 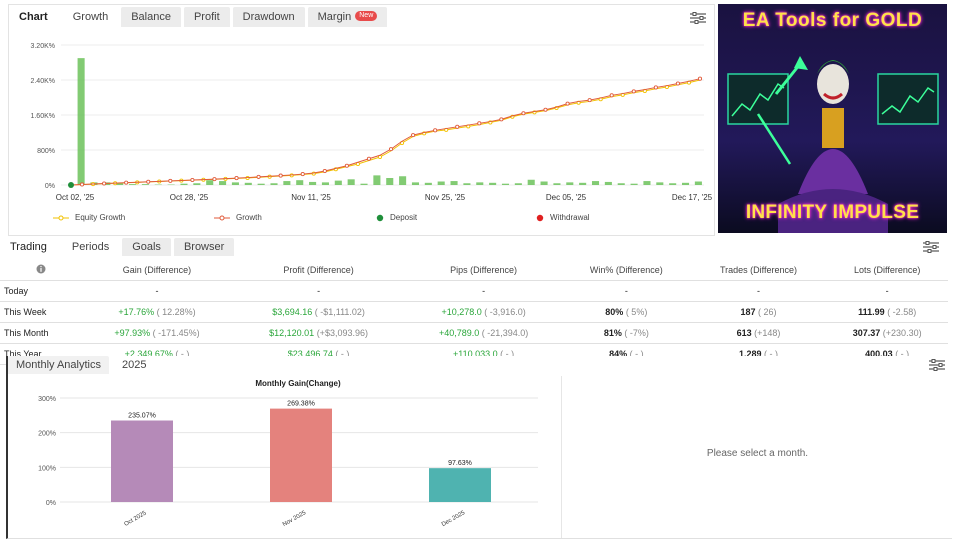 What do you see at coordinates (100, 217) in the screenshot?
I see `legend-label: Equity Growth` at bounding box center [100, 217].